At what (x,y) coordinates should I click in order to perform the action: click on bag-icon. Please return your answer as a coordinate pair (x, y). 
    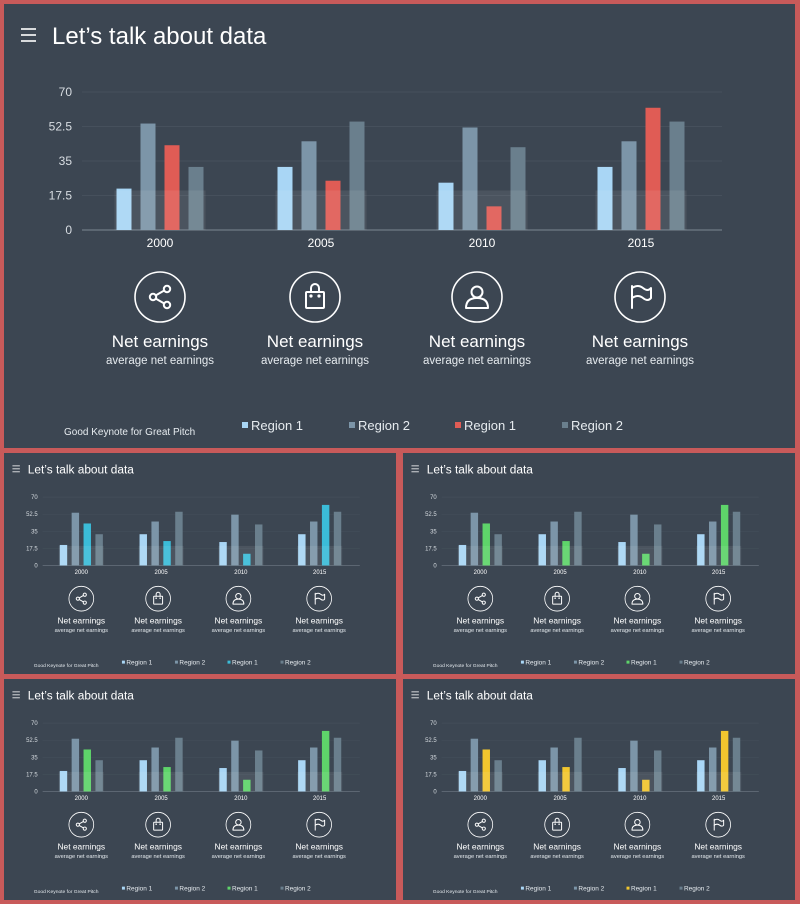
    Looking at the image, I should click on (557, 824).